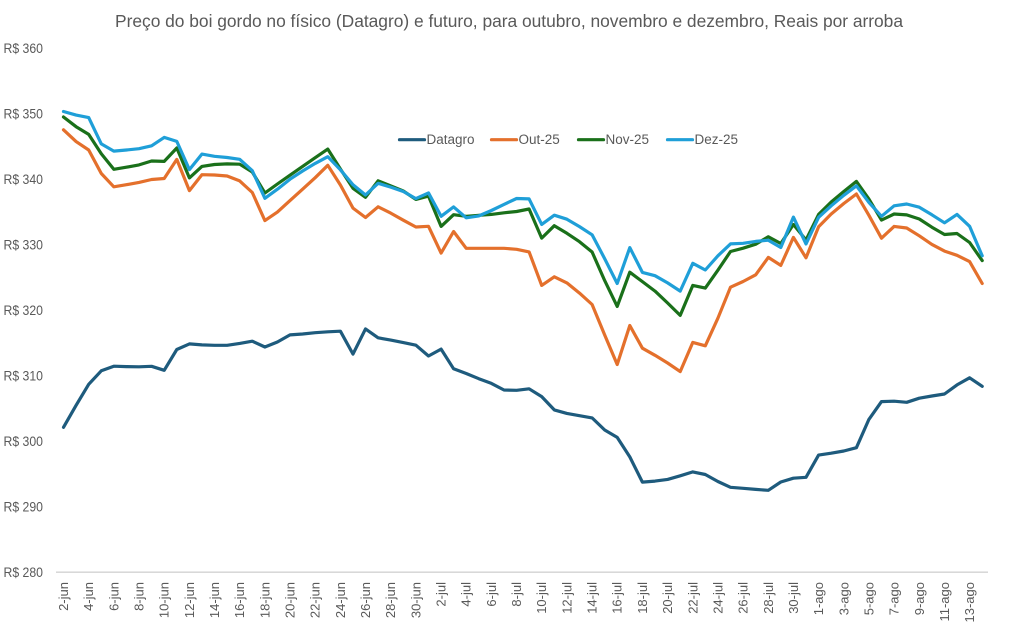 This screenshot has height=634, width=1011. I want to click on svg-text: 26-jun, so click(365, 600).